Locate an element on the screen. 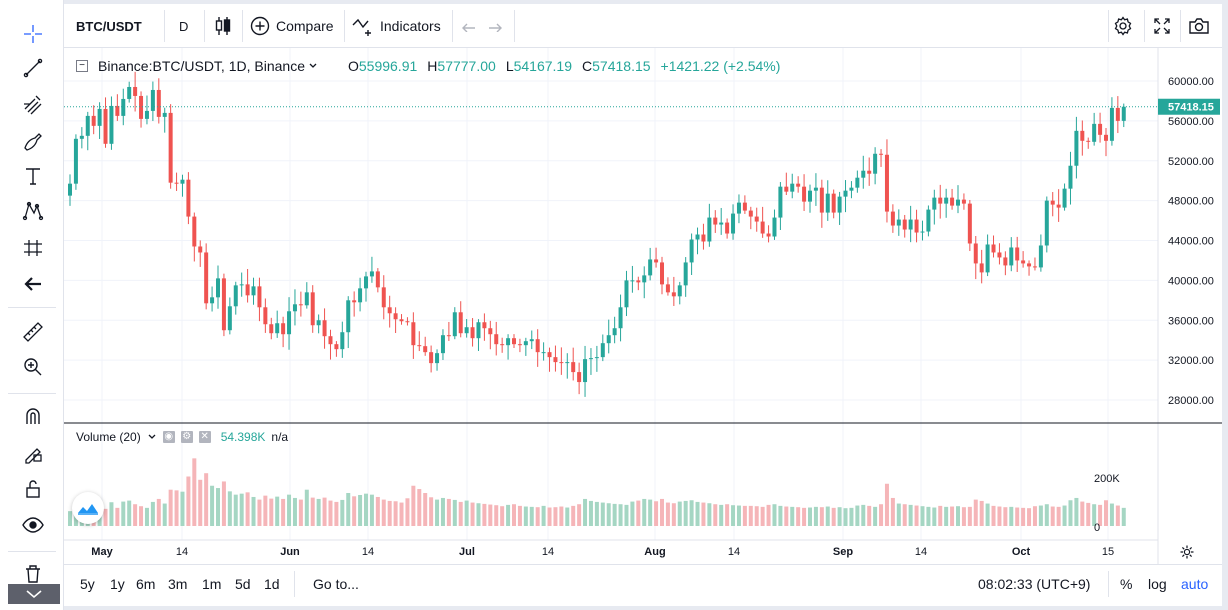 The width and height of the screenshot is (1228, 610). visibility-icon: ◉ is located at coordinates (168, 437).